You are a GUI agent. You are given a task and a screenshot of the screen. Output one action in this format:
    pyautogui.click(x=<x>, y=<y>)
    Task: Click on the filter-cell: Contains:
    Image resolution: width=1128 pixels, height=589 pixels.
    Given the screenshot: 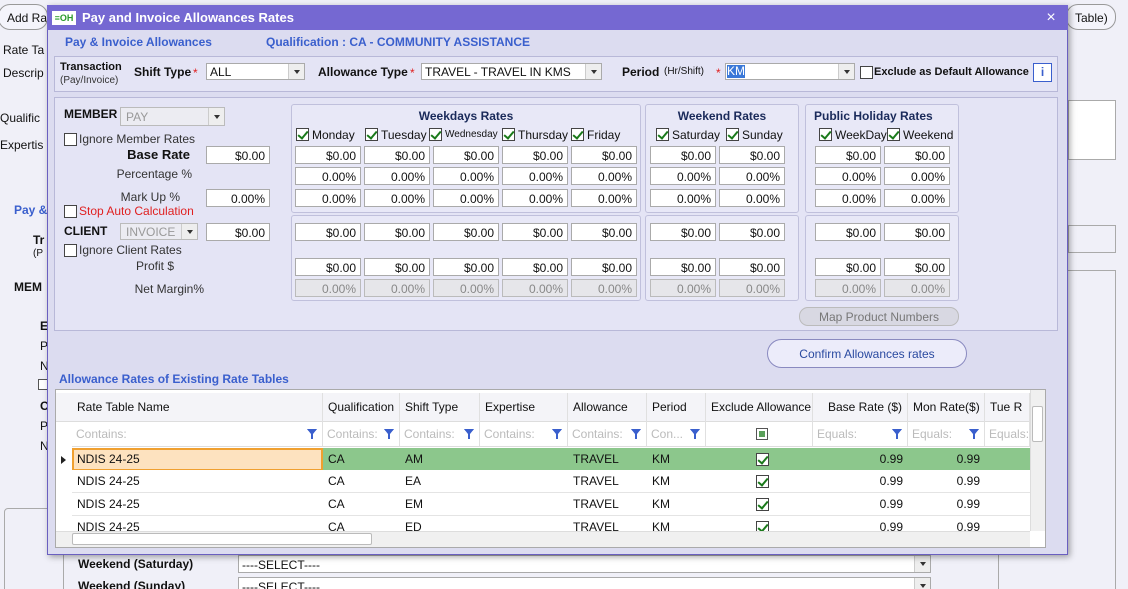 What is the action you would take?
    pyautogui.click(x=197, y=434)
    